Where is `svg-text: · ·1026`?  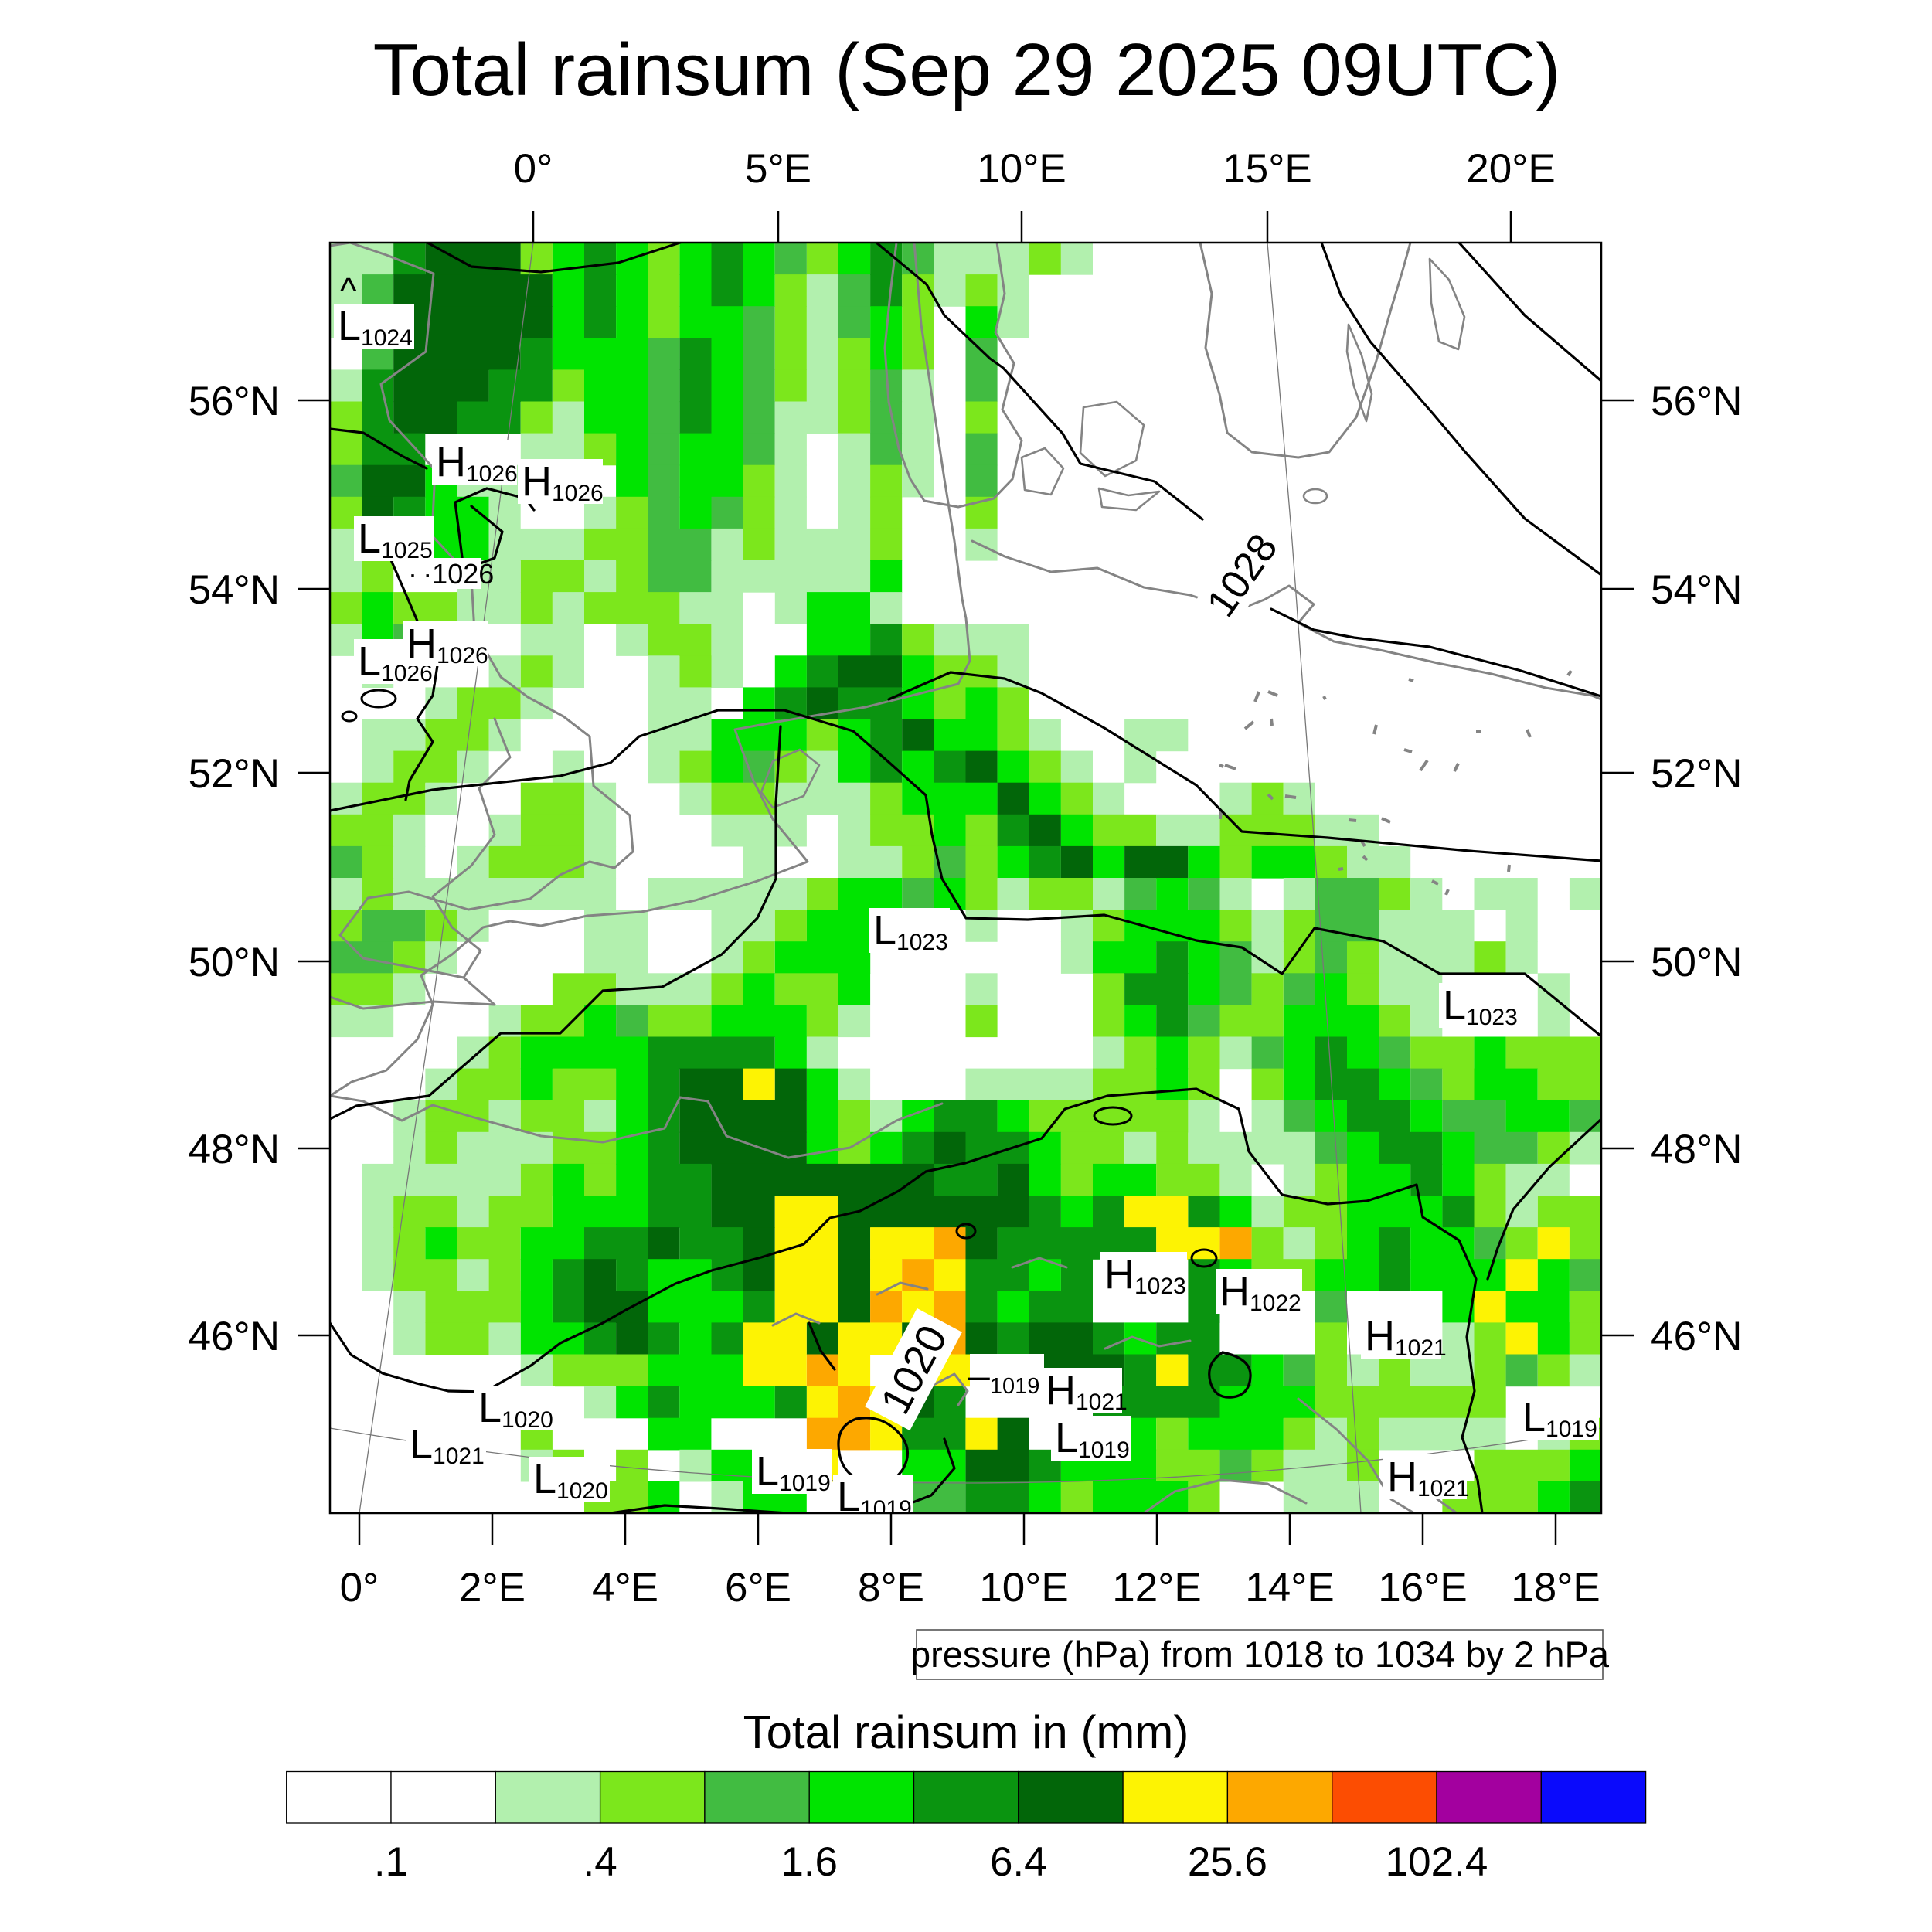 svg-text: · ·1026 is located at coordinates (451, 574).